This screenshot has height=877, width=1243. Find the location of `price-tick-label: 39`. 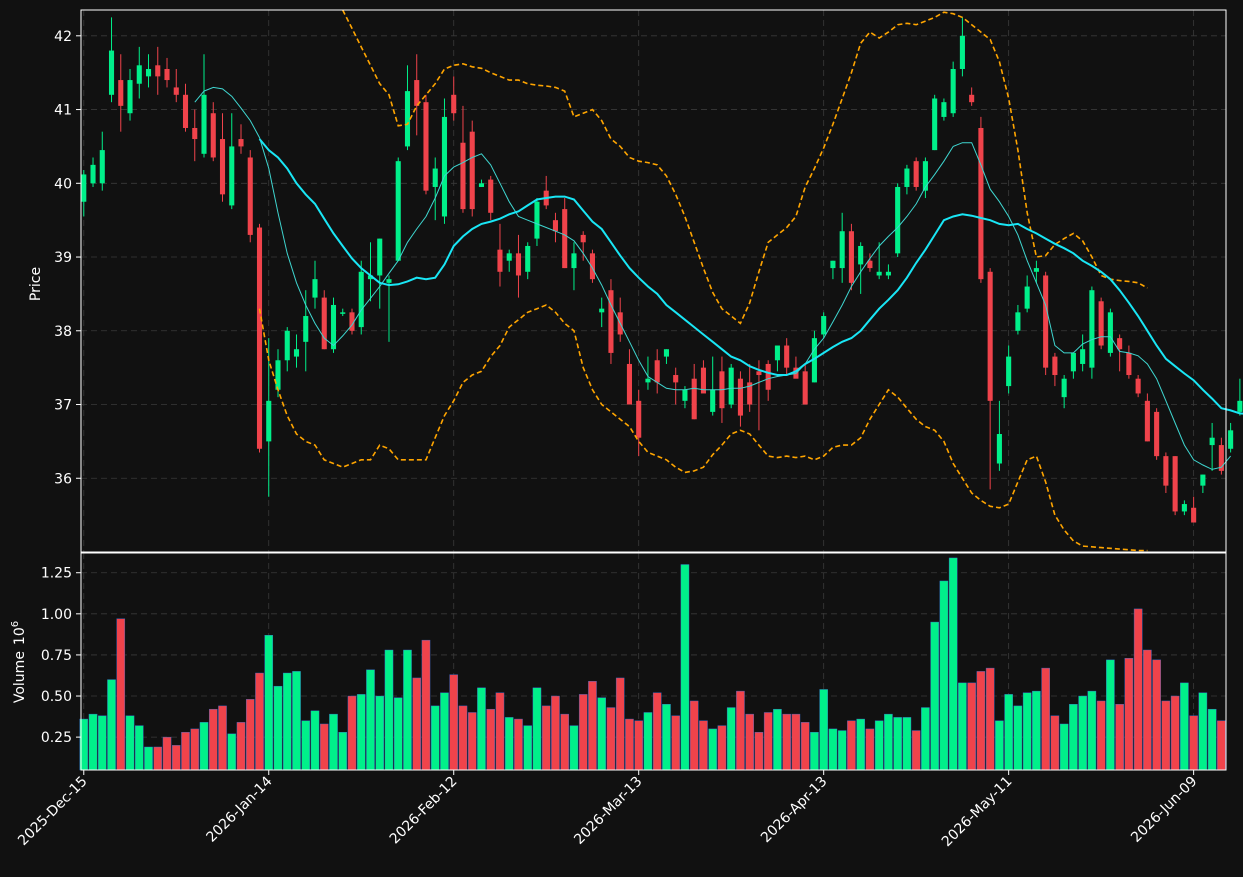

price-tick-label: 39 is located at coordinates (63, 258).